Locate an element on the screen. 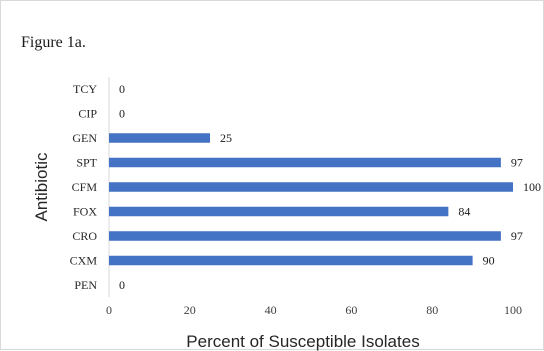  data-label: 25 is located at coordinates (226, 138).